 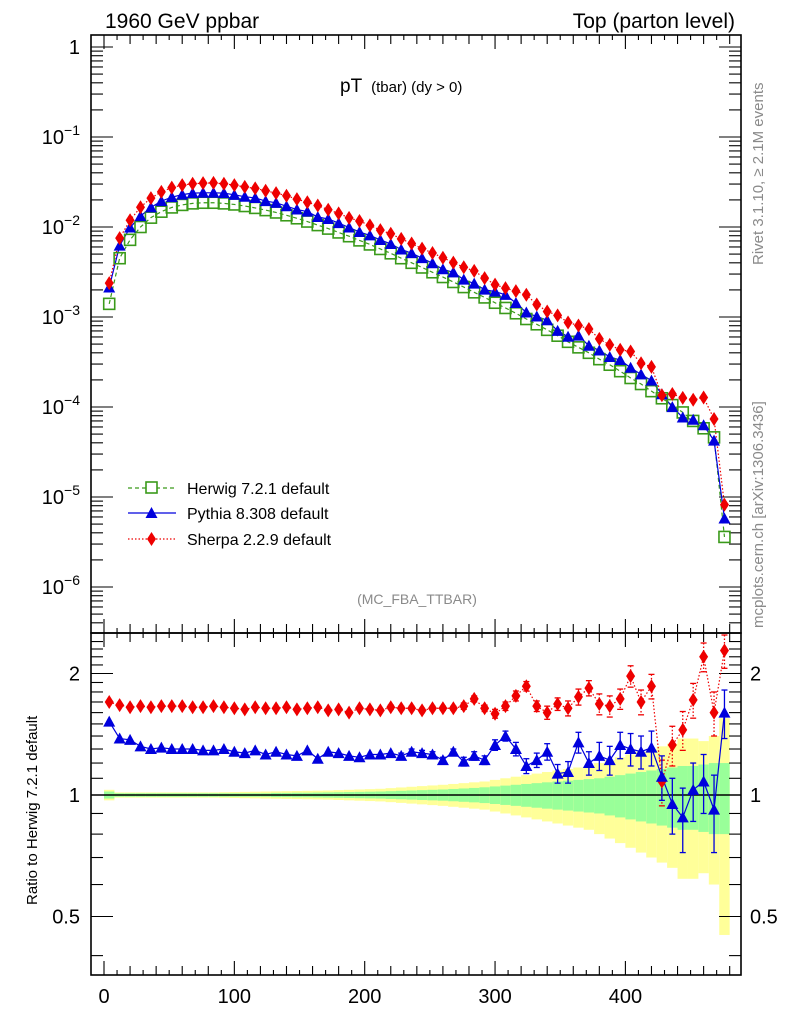 I want to click on y-tick-exponent: −4, so click(x=72, y=400).